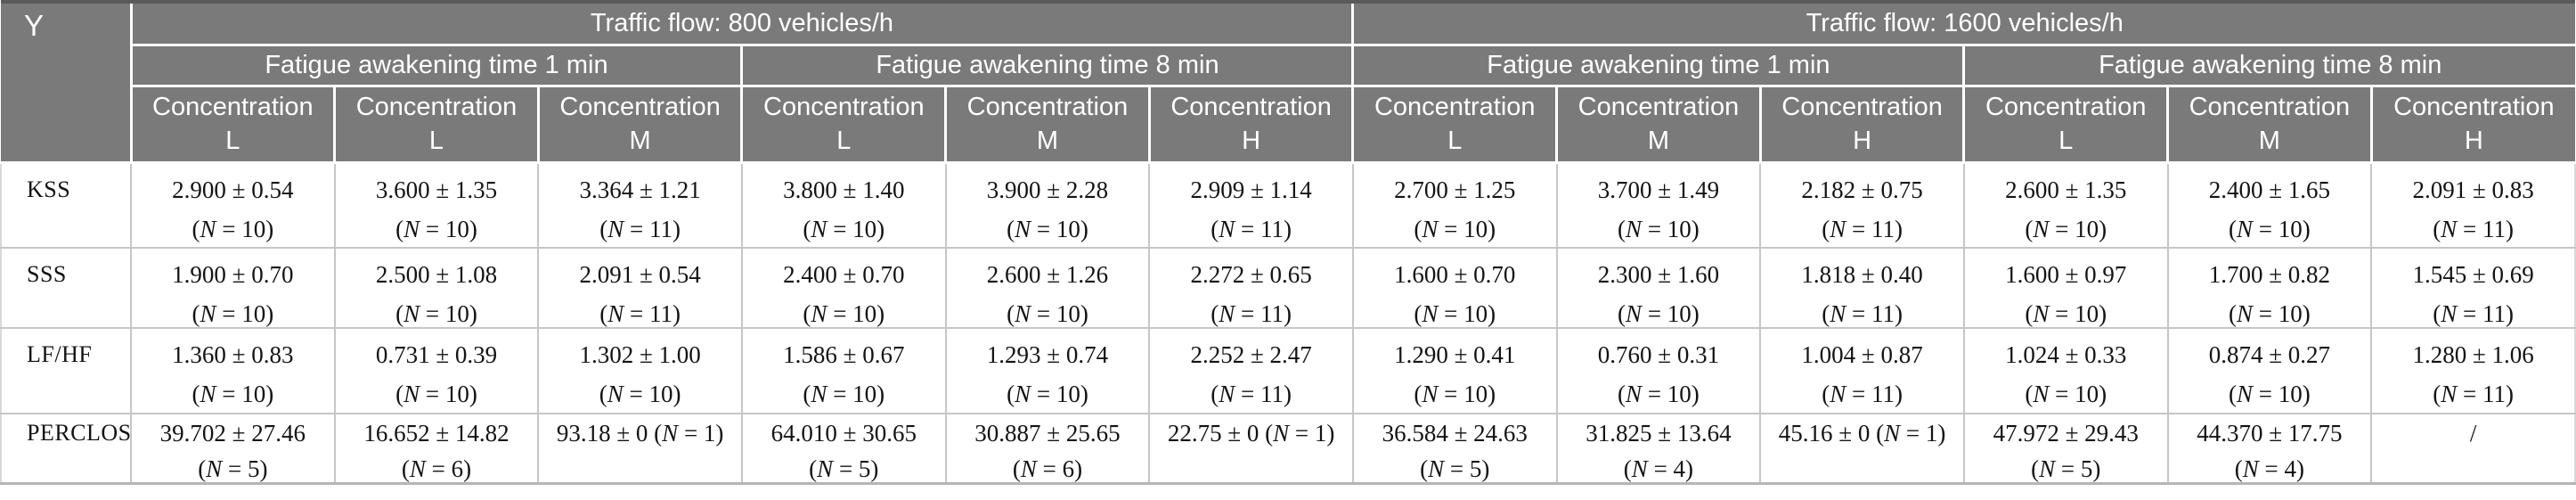  What do you see at coordinates (640, 190) in the screenshot?
I see `cell-mean: 3.364 ± 1.21` at bounding box center [640, 190].